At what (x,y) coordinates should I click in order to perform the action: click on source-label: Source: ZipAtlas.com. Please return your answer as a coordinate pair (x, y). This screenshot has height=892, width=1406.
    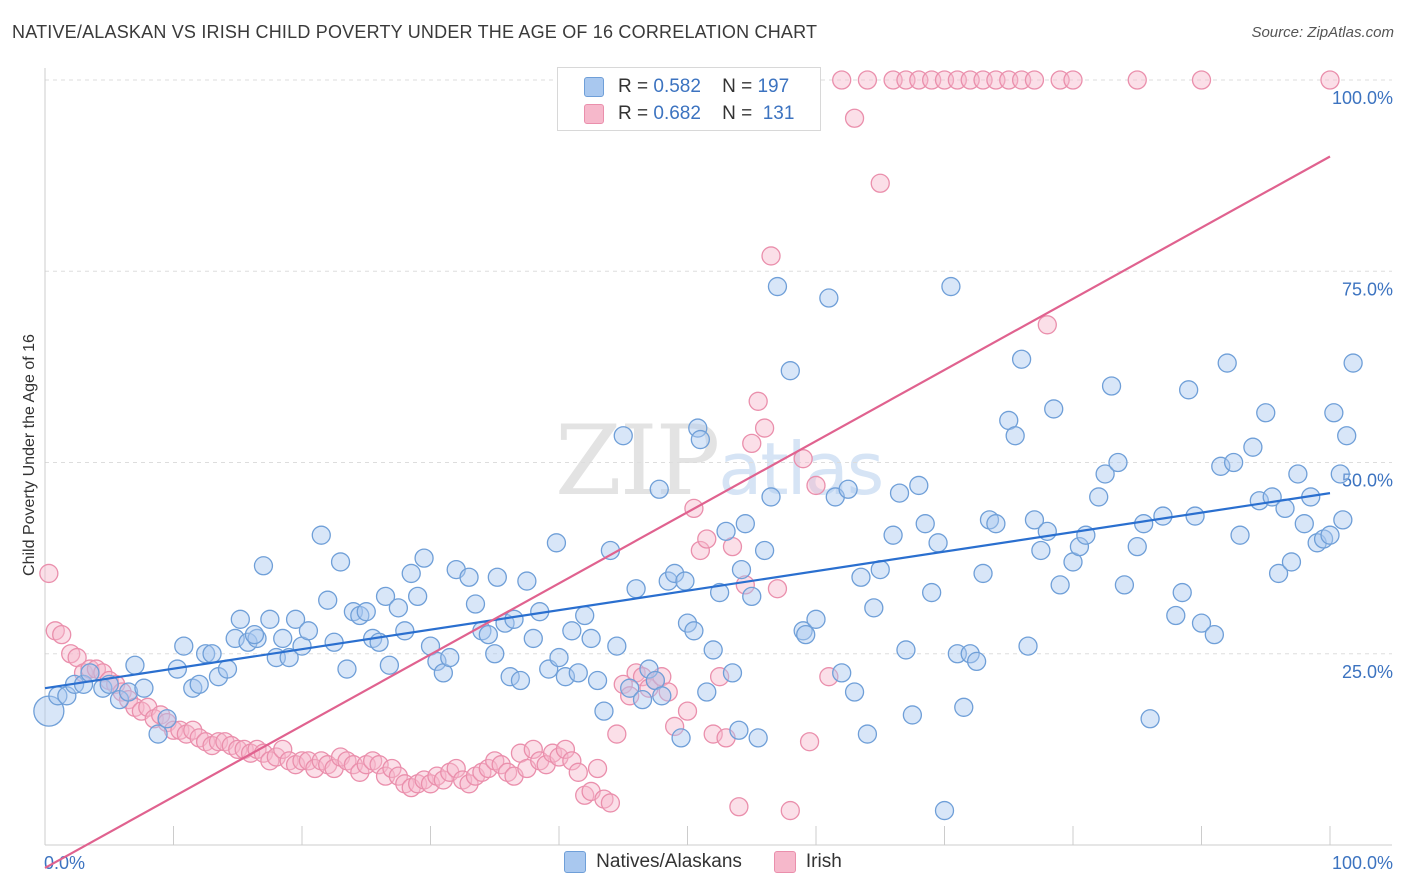
    Looking at the image, I should click on (1322, 32).